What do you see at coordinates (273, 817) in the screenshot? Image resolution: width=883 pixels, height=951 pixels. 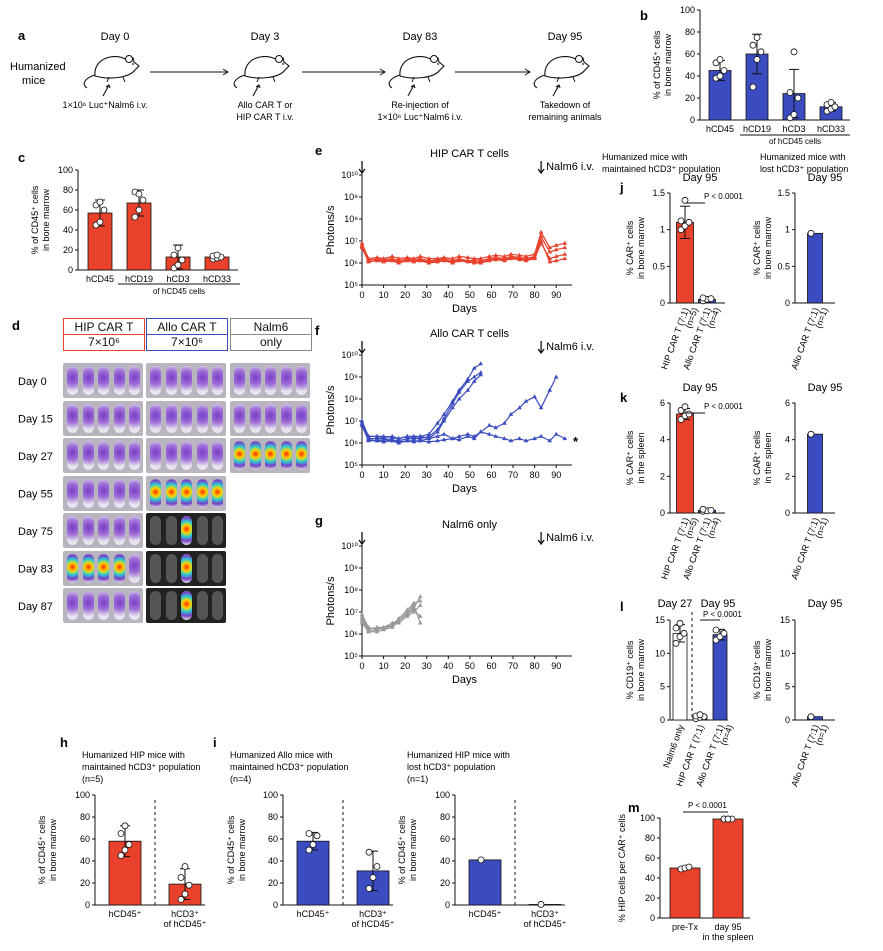 I see `y-tick-label: 80` at bounding box center [273, 817].